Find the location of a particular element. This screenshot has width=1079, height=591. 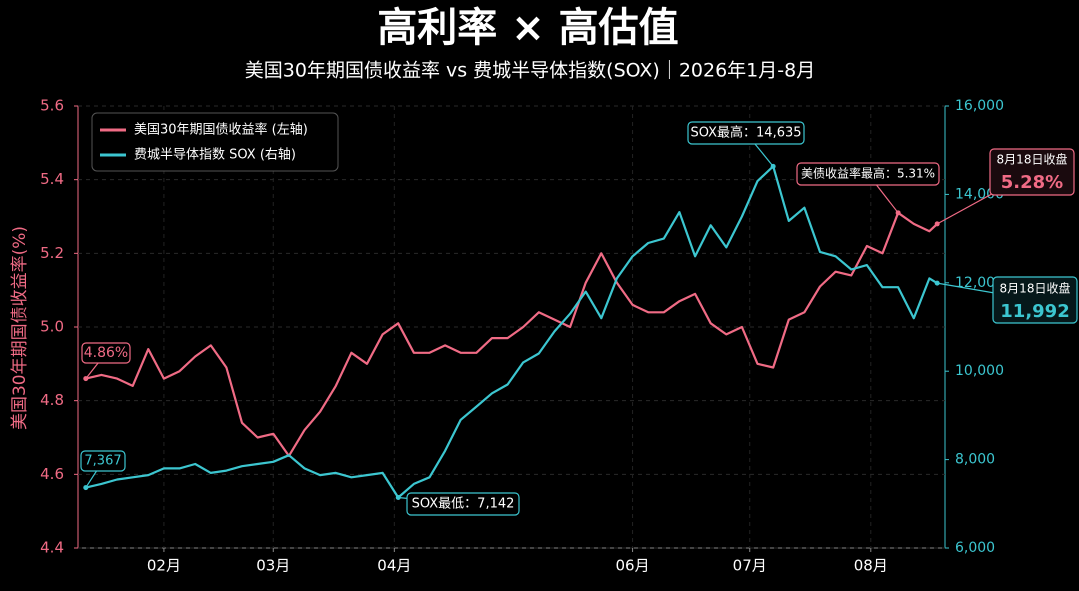

y-axis-label: 美国30年期国债收益率(%) is located at coordinates (20, 328).